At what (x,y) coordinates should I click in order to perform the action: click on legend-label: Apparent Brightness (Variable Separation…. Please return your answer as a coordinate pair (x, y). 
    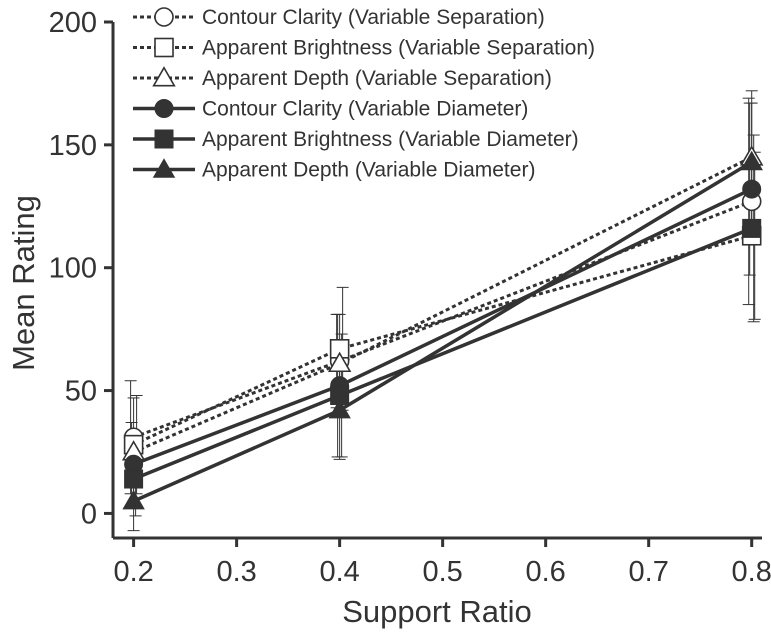
    Looking at the image, I should click on (398, 48).